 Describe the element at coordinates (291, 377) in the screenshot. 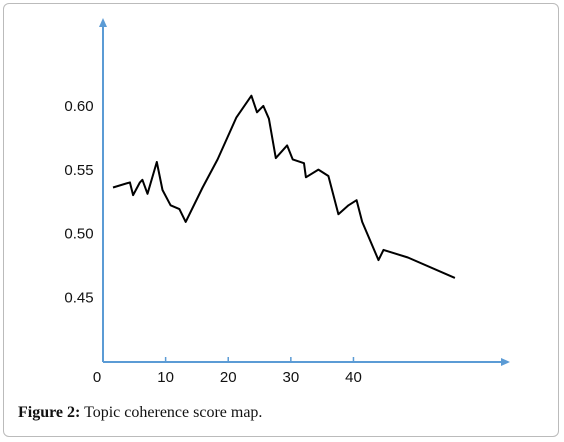

I see `x-tick-label: 30` at that location.